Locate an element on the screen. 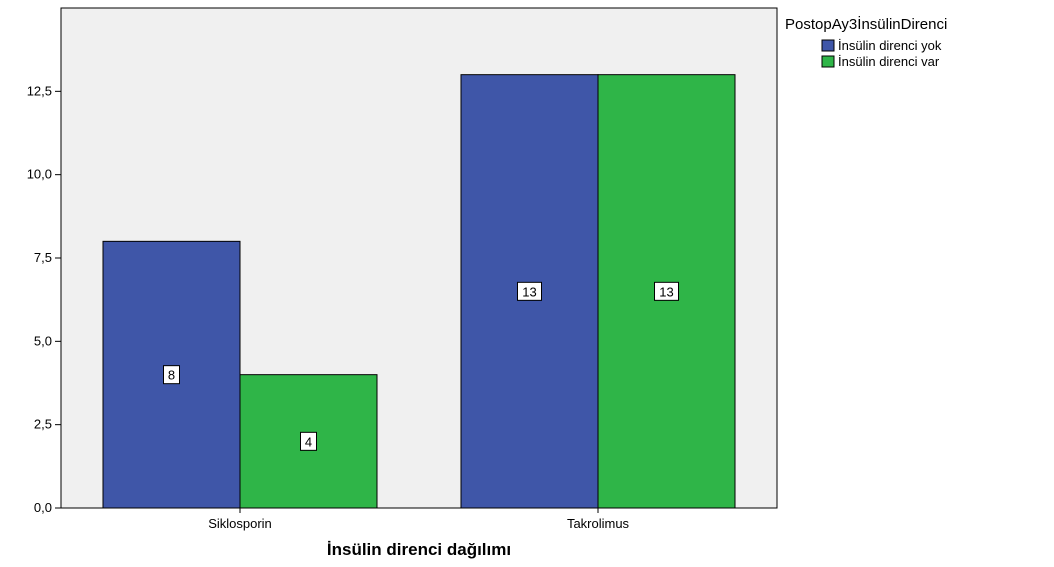 The height and width of the screenshot is (567, 1054). data-label: 8 is located at coordinates (171, 375).